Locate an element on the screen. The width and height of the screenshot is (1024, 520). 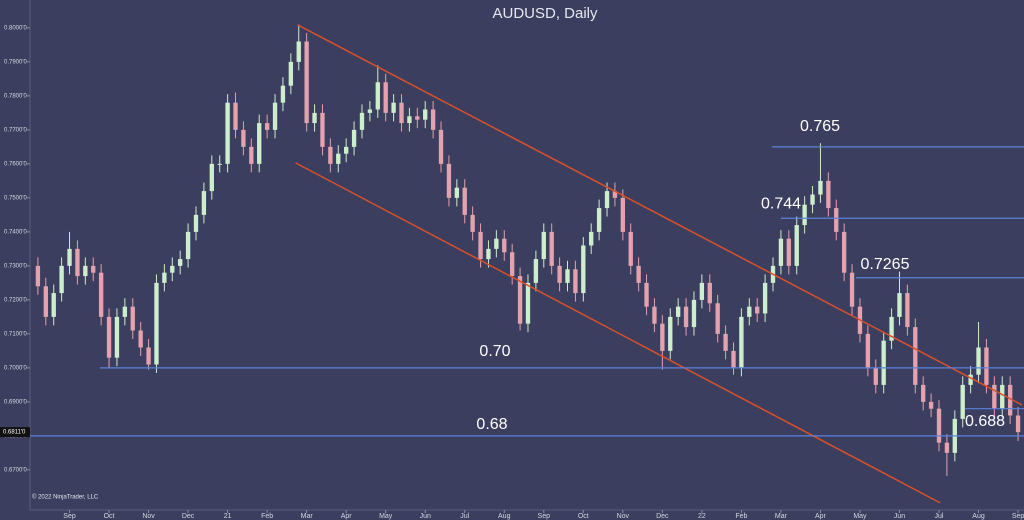
y-tick-label: 0.7100'0 is located at coordinates (15, 334).